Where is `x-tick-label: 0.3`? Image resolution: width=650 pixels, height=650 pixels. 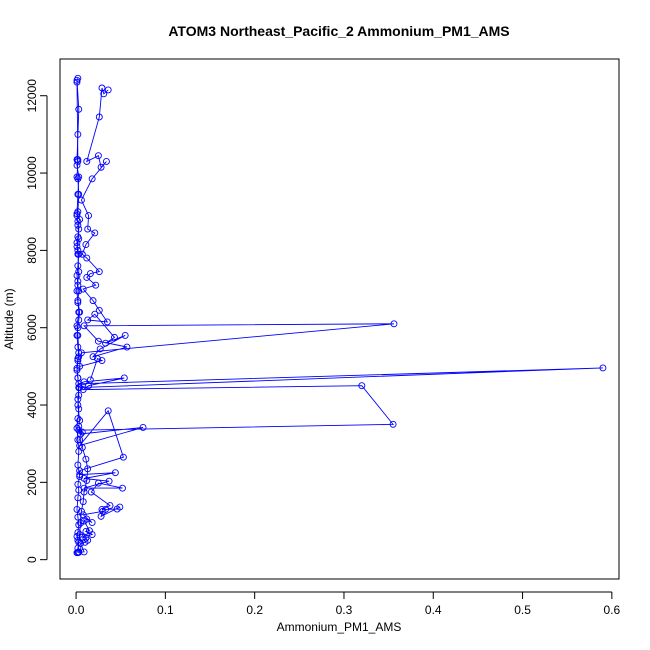 x-tick-label: 0.3 is located at coordinates (344, 610).